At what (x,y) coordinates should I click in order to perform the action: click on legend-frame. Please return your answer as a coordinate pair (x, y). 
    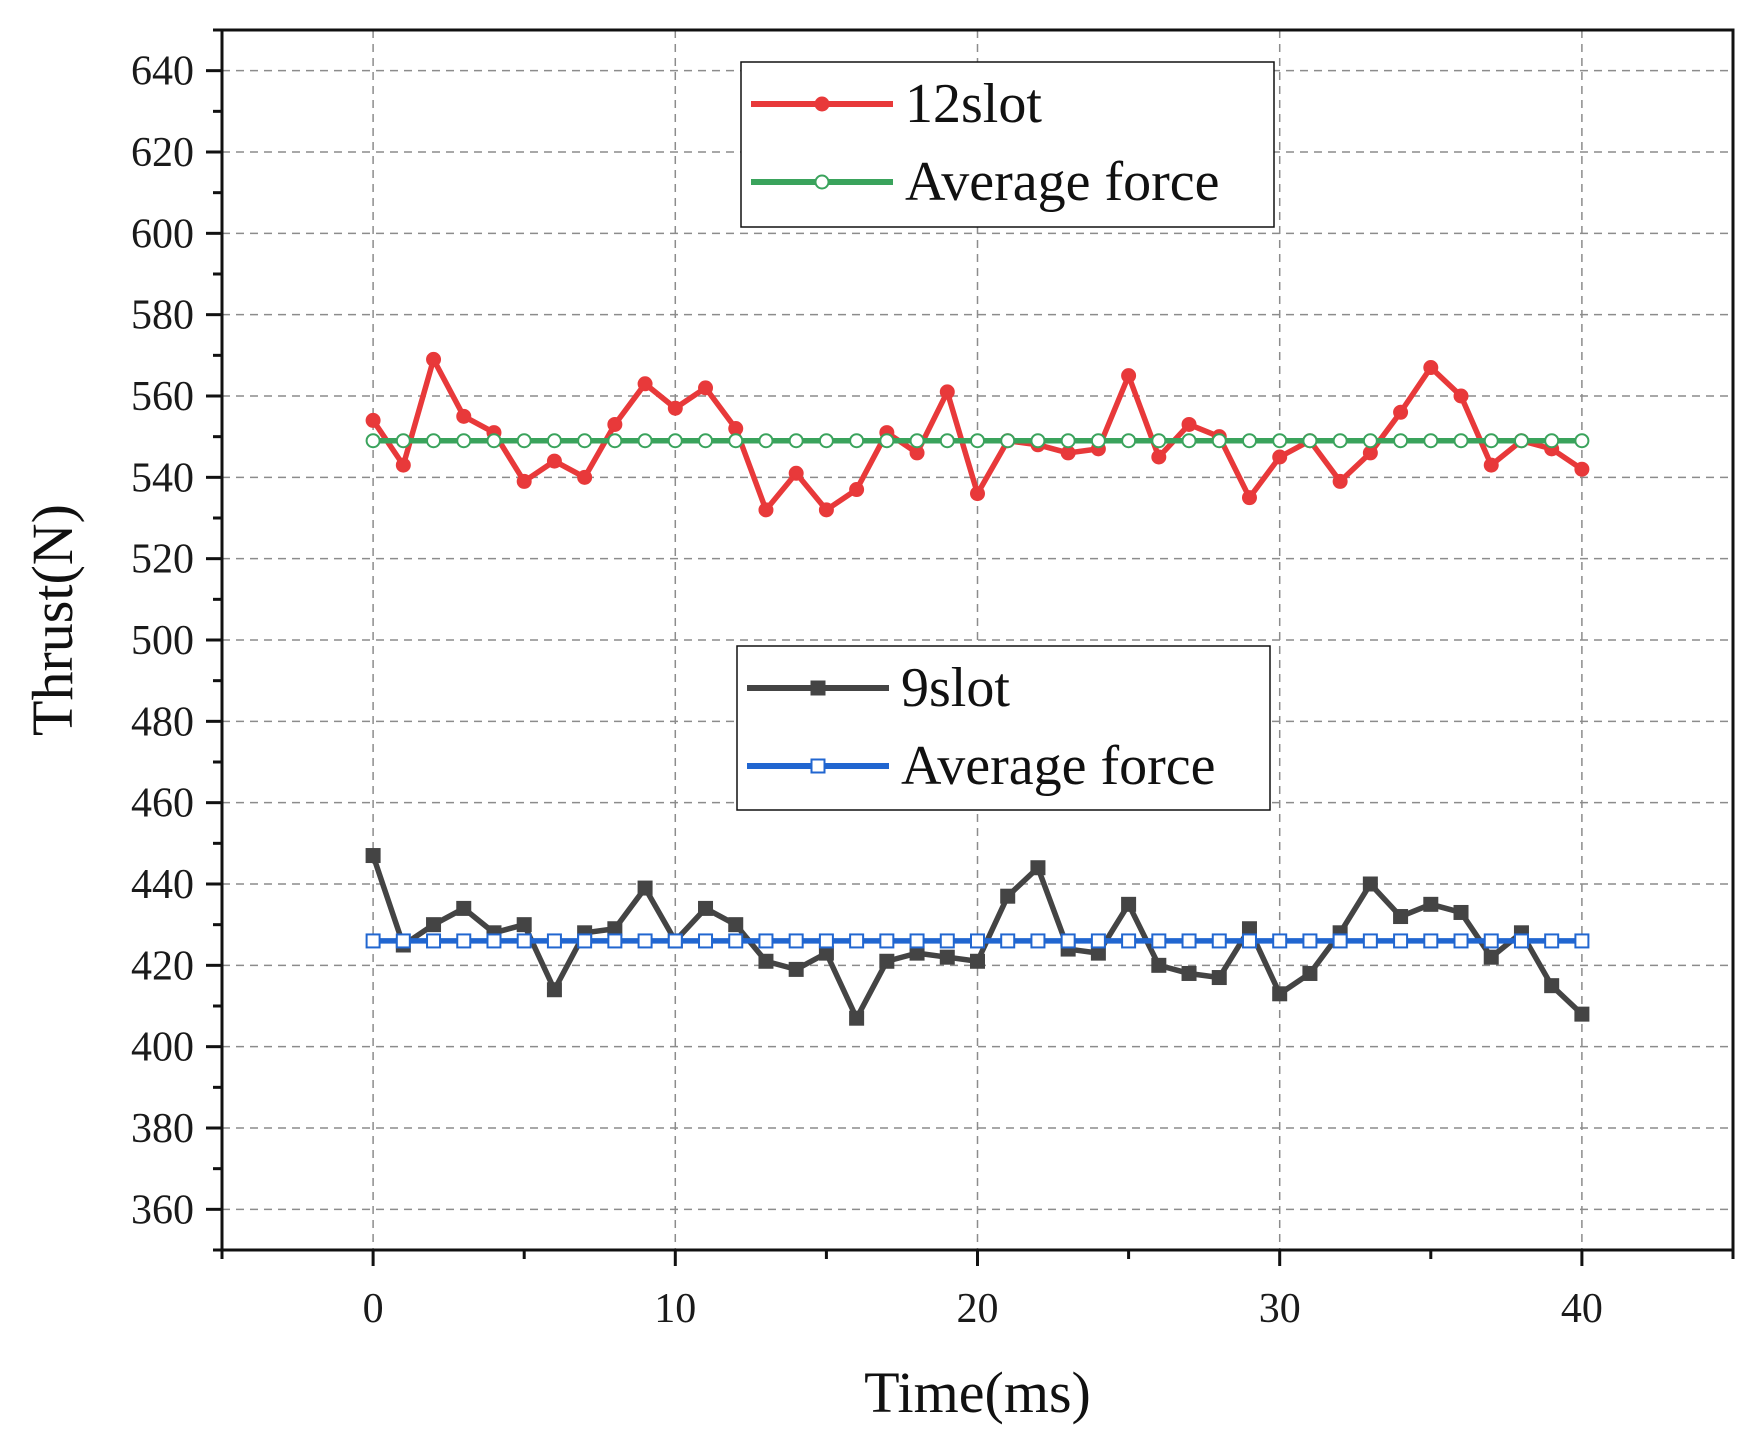
    Looking at the image, I should click on (1003, 728).